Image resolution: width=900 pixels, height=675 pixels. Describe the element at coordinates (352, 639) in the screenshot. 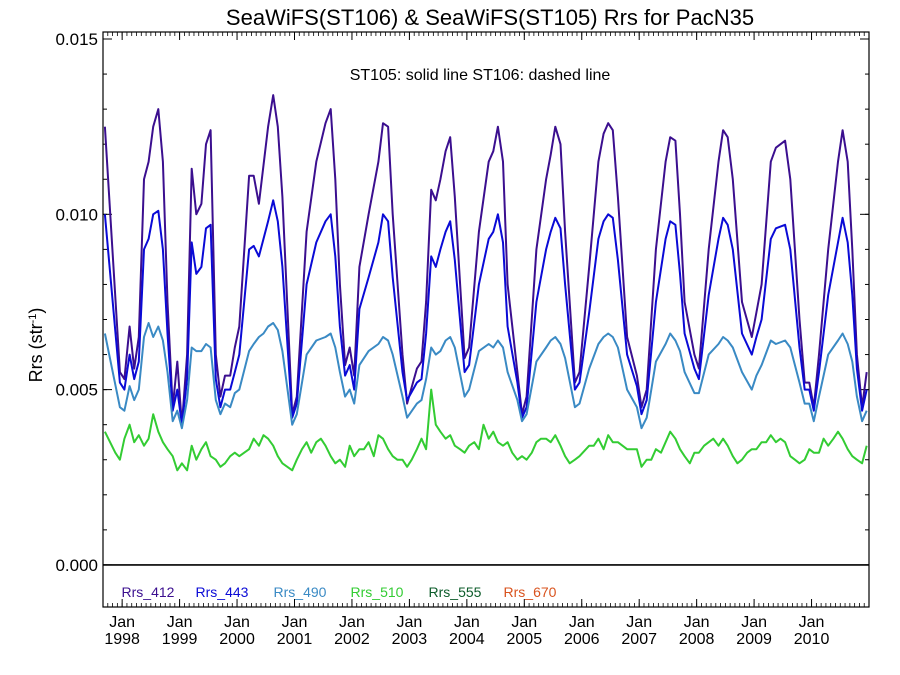

I see `x-tick-label-year: 2002` at that location.